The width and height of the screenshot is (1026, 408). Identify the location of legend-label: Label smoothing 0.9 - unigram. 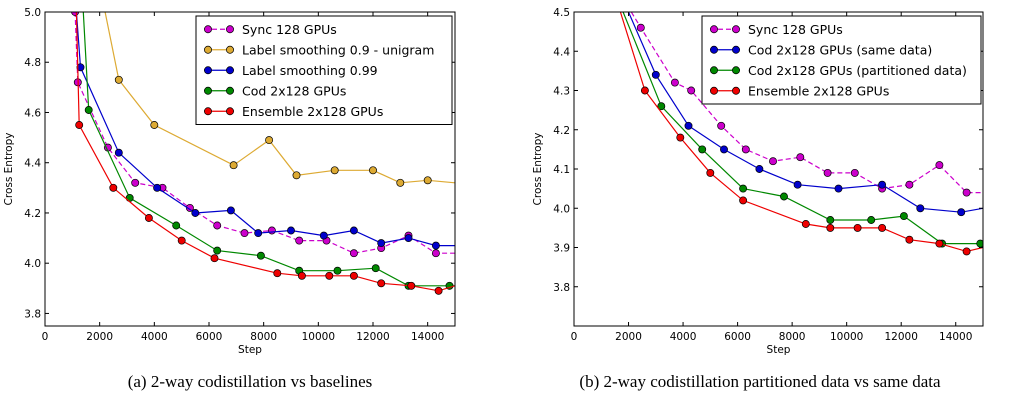
(338, 49).